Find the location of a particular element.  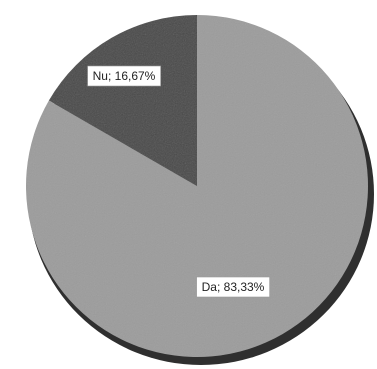

data-label-nu: Nu; 16,67% is located at coordinates (124, 76).